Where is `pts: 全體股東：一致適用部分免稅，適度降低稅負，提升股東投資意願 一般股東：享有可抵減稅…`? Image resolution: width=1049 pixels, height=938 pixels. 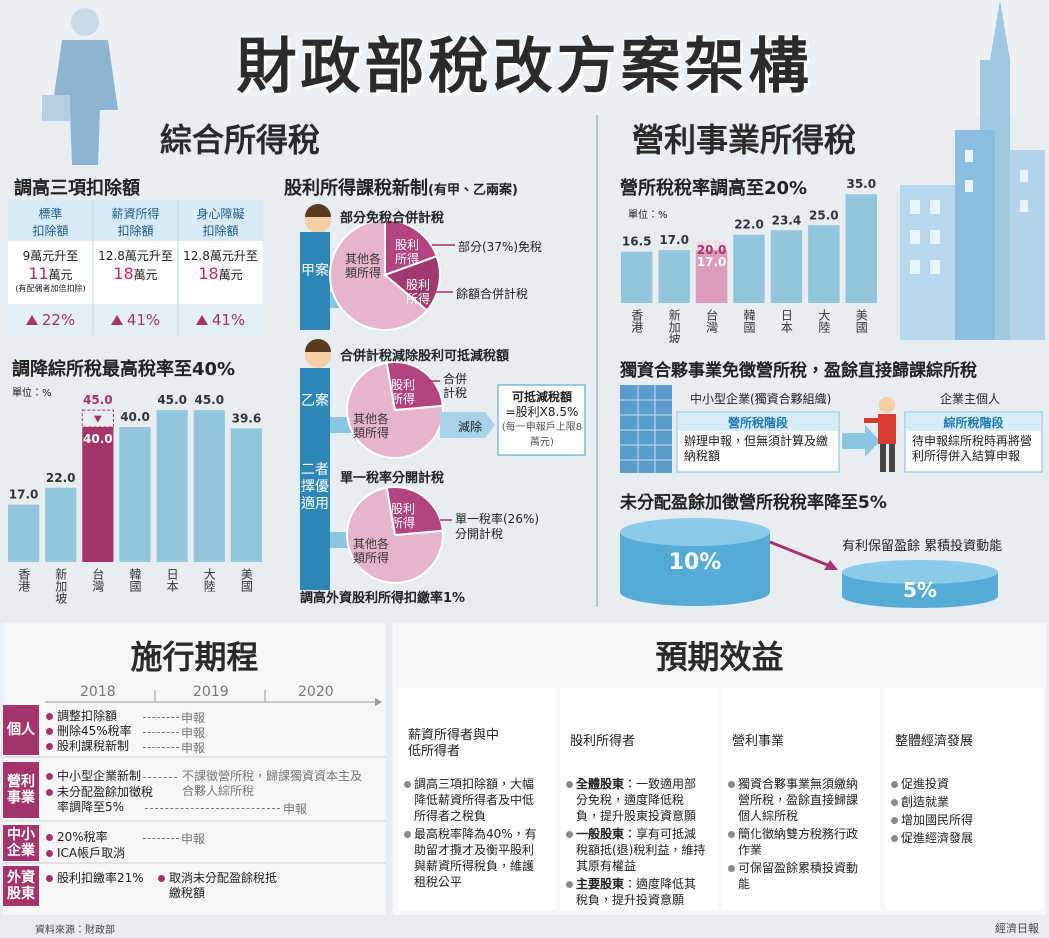 pts: 全體股東：一致適用部分免稅，適度降低稅負，提升股東投資意願 一般股東：享有可抵減稅… is located at coordinates (636, 843).